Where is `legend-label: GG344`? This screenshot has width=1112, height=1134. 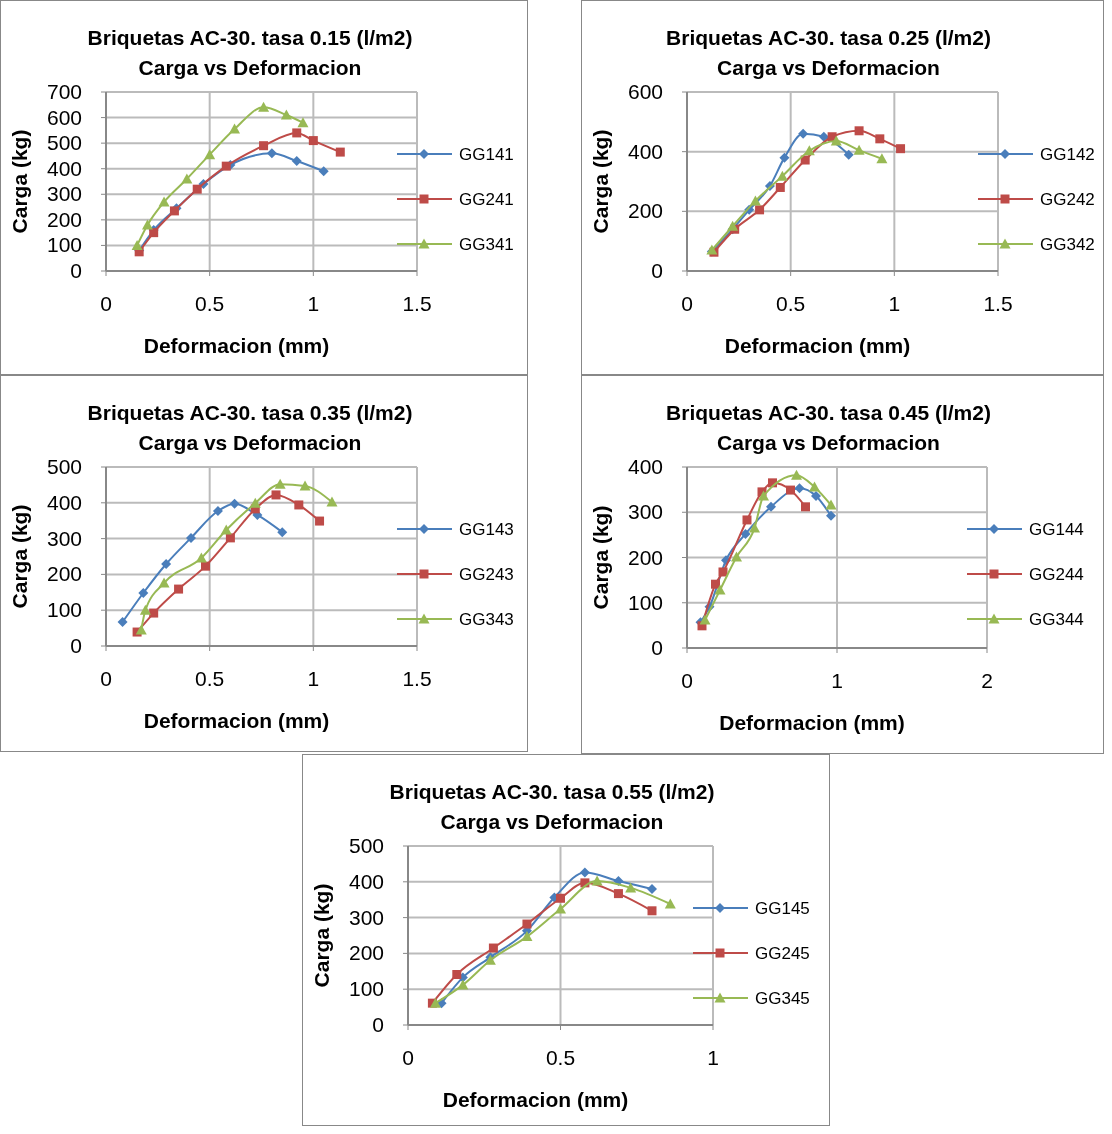 legend-label: GG344 is located at coordinates (1056, 619).